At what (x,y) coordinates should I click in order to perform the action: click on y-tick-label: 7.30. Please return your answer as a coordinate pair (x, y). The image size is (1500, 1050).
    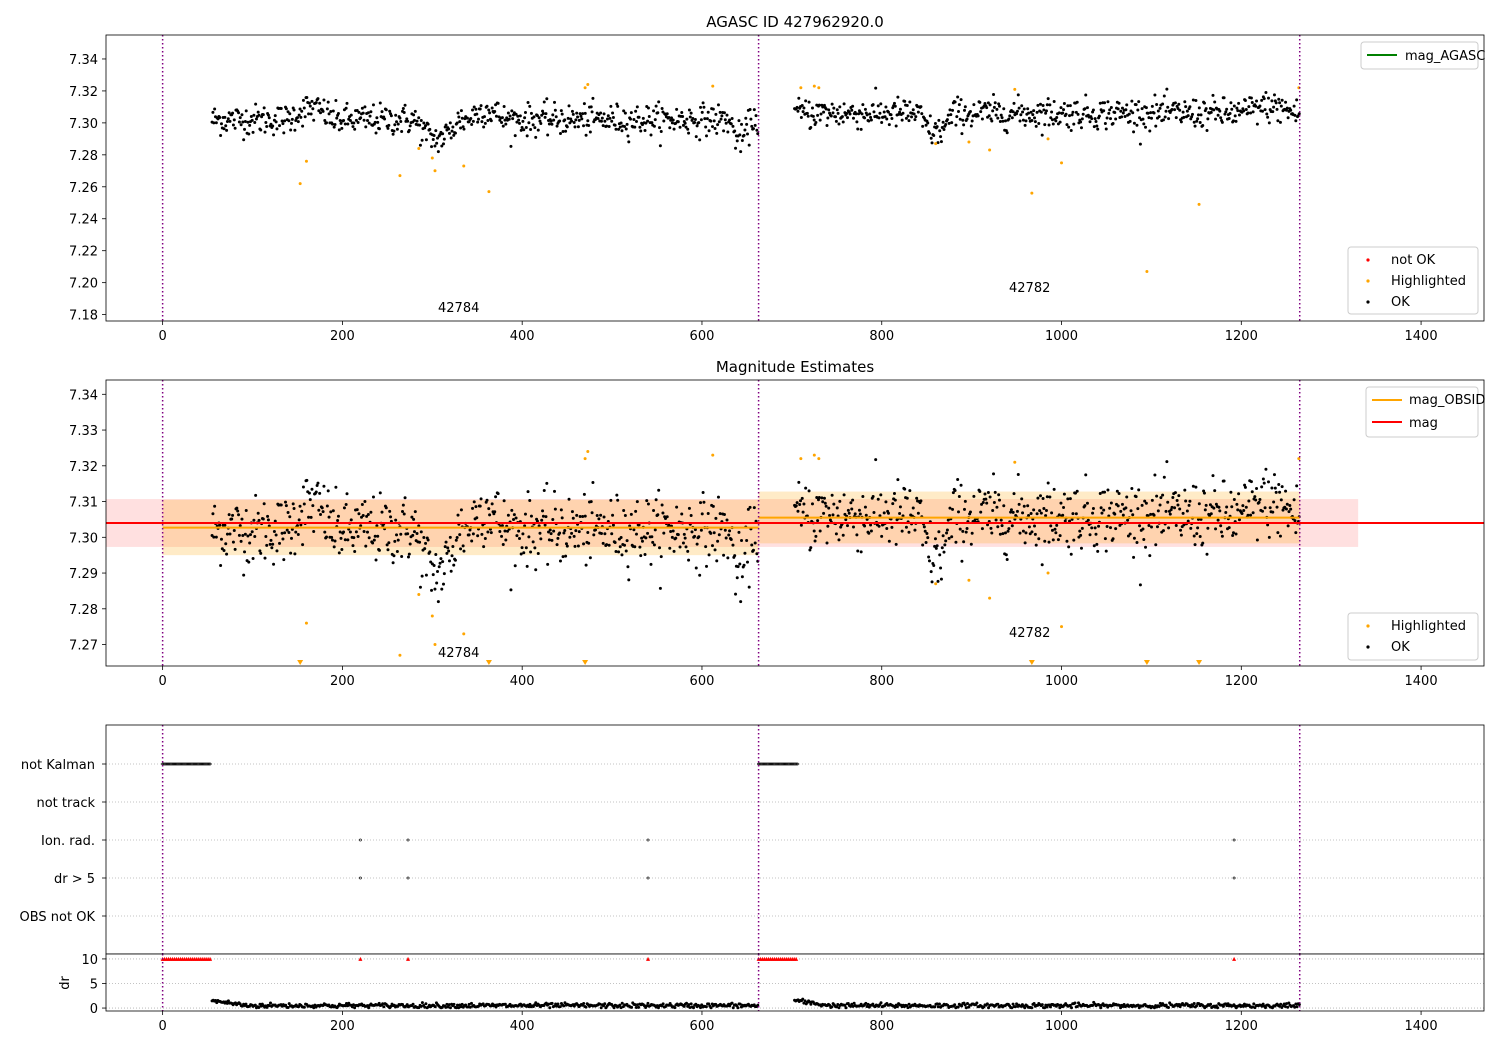
    Looking at the image, I should click on (83, 538).